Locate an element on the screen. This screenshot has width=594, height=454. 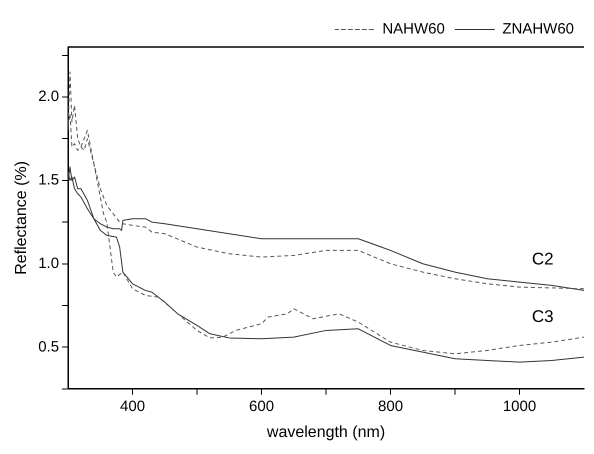
x-tick-label: 600 is located at coordinates (261, 406).